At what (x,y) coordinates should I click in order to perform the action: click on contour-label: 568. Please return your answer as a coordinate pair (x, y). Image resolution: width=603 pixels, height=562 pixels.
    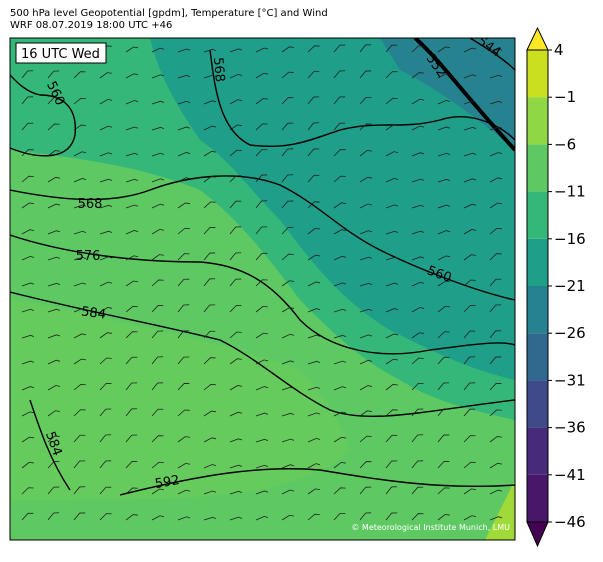
    Looking at the image, I should click on (218, 70).